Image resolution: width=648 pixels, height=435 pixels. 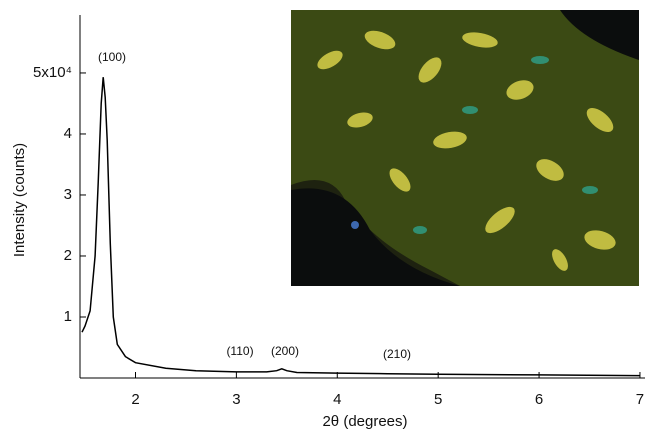 What do you see at coordinates (539, 399) in the screenshot?
I see `x-tick-label: 6` at bounding box center [539, 399].